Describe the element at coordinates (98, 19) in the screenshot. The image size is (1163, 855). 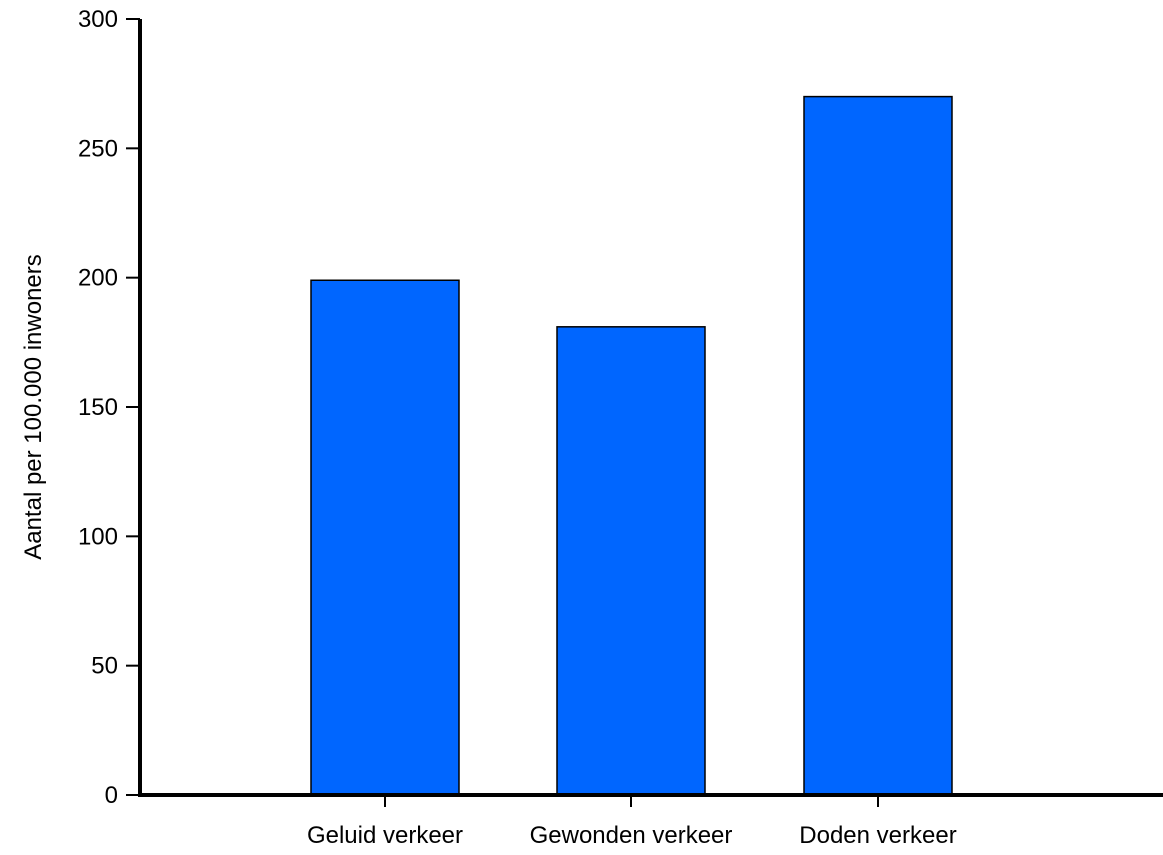
I see `y-tick-label-300: 300` at that location.